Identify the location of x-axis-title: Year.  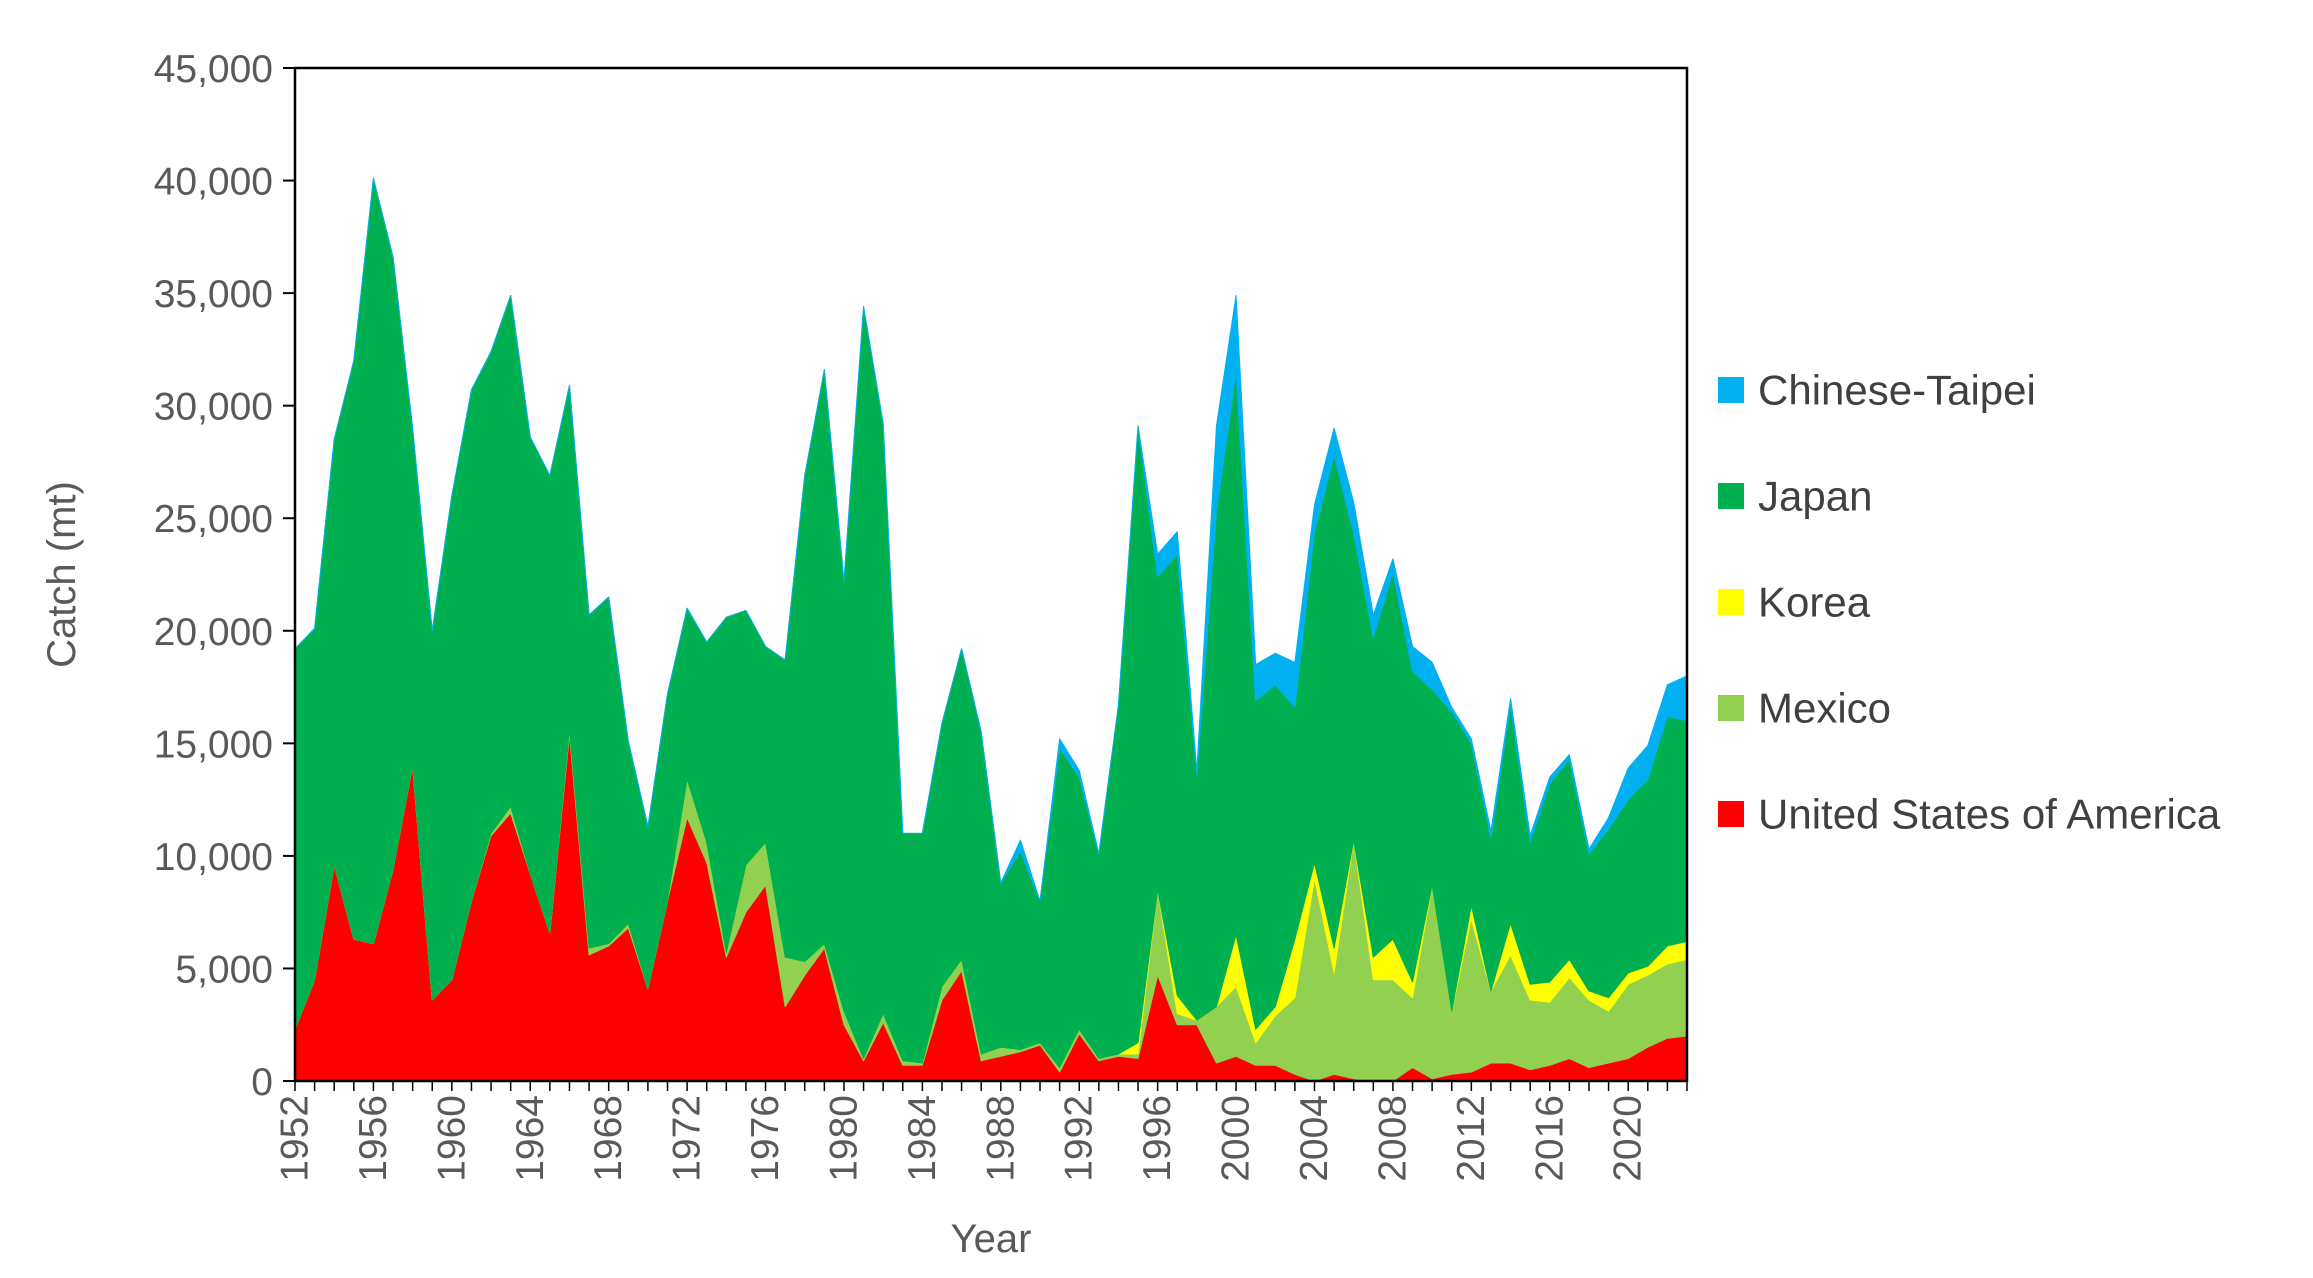
(991, 1239).